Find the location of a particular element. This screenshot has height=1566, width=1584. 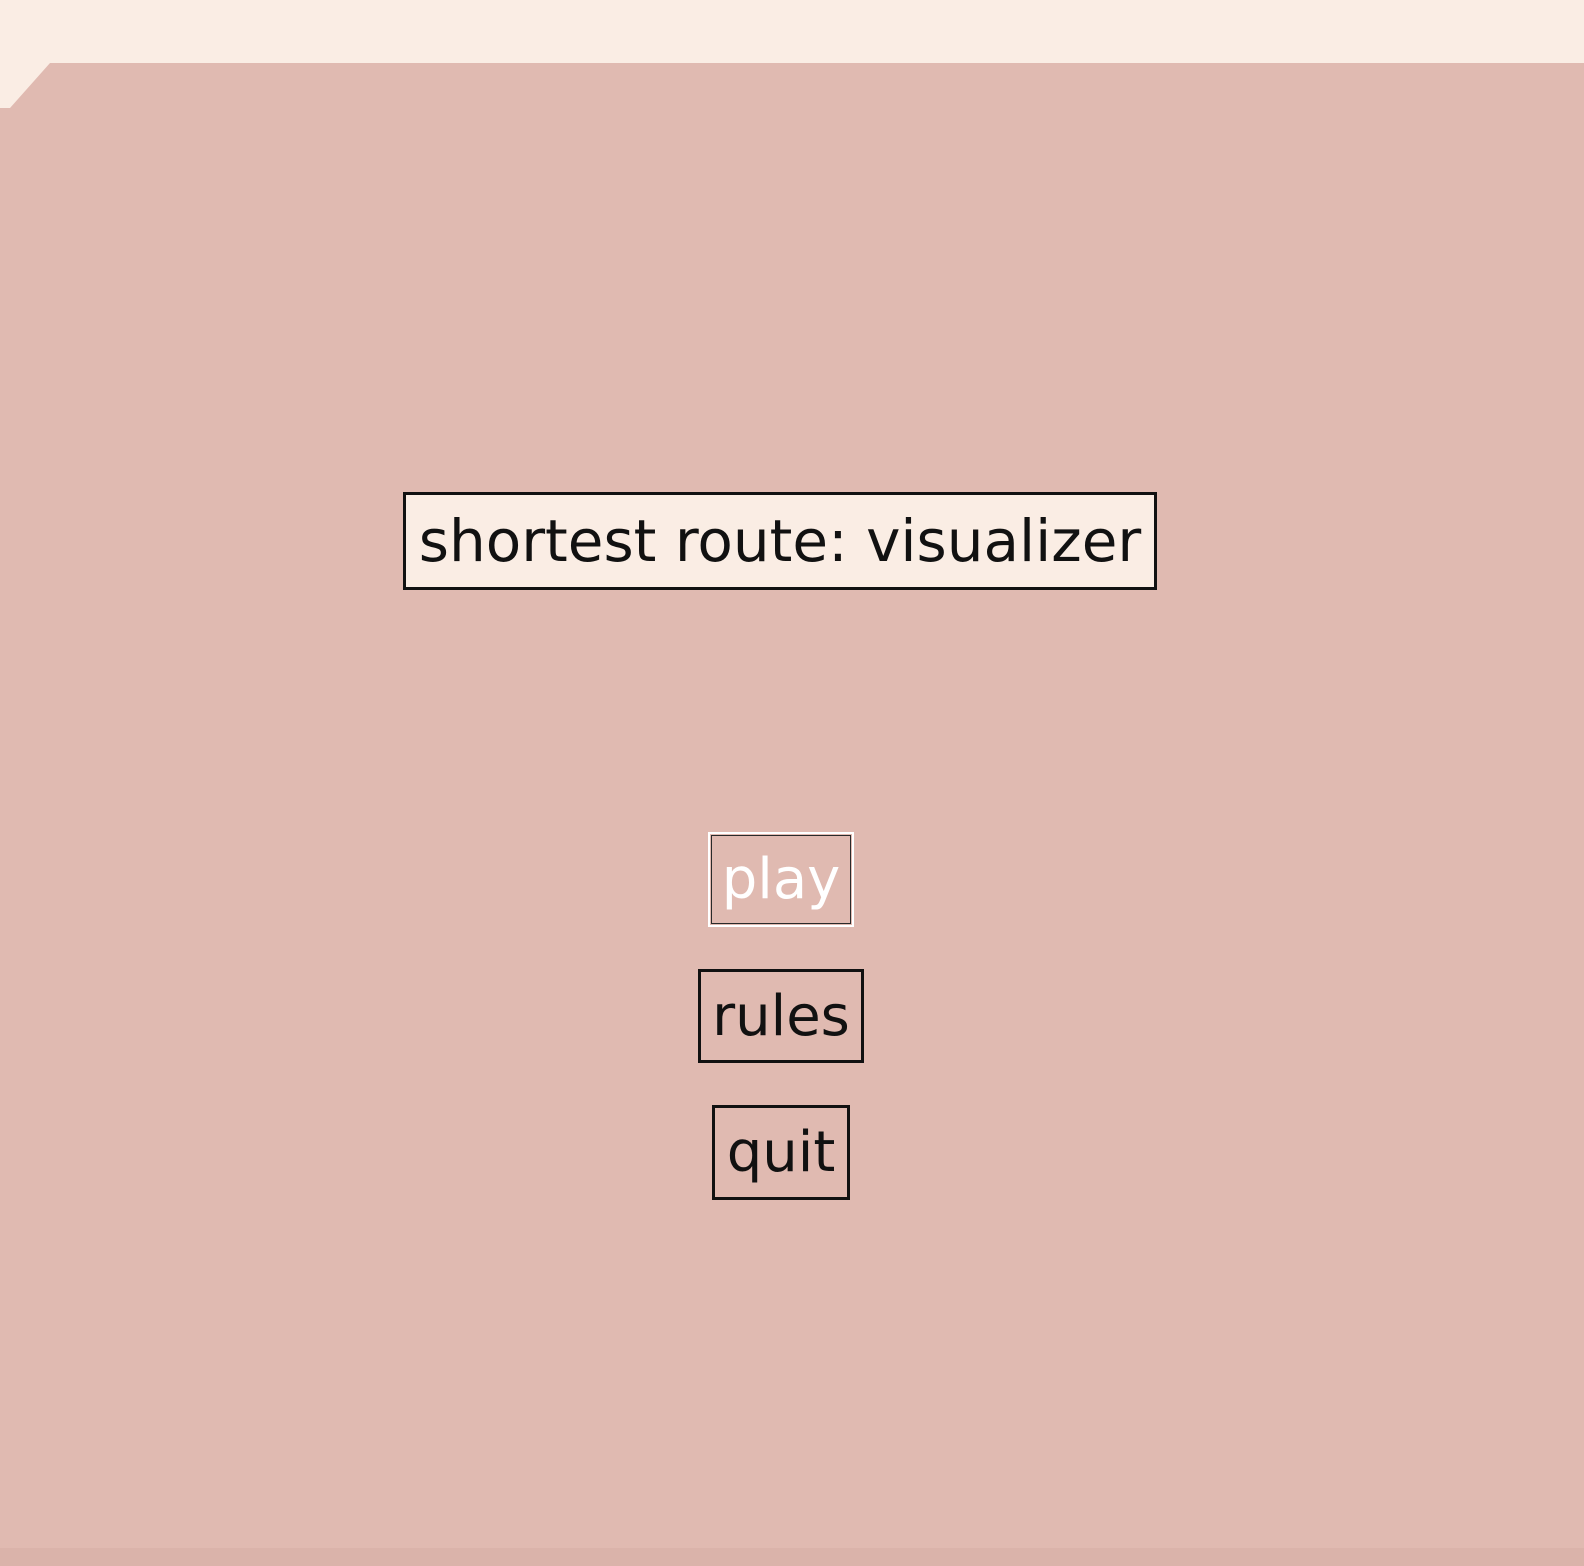

rules-button: rules is located at coordinates (781, 1016).